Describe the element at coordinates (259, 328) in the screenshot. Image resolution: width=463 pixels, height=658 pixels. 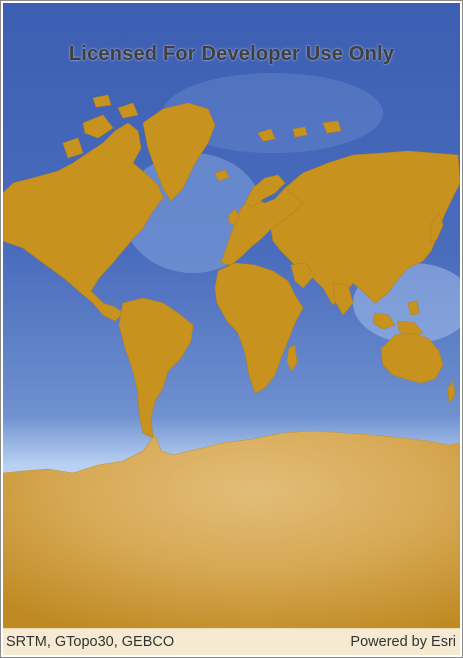
I see `africa` at that location.